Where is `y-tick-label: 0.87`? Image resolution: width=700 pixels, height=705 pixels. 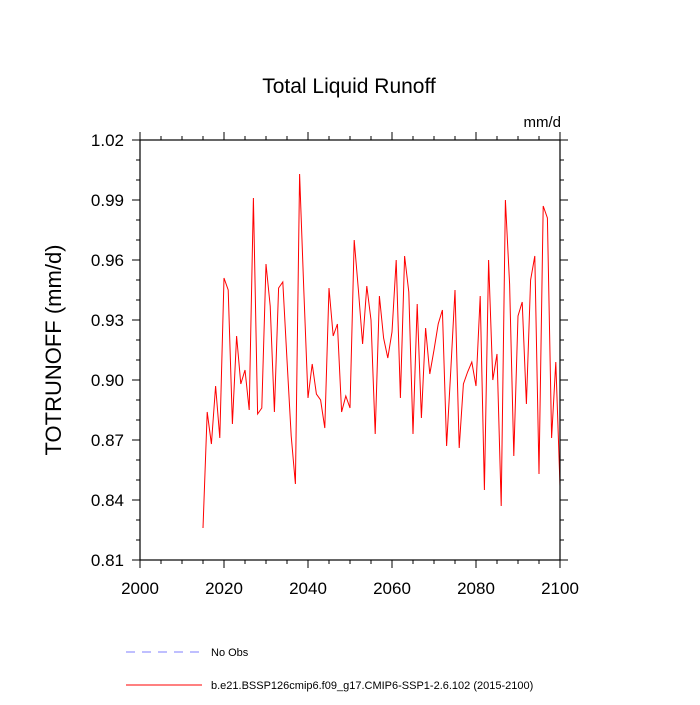
y-tick-label: 0.87 is located at coordinates (107, 440).